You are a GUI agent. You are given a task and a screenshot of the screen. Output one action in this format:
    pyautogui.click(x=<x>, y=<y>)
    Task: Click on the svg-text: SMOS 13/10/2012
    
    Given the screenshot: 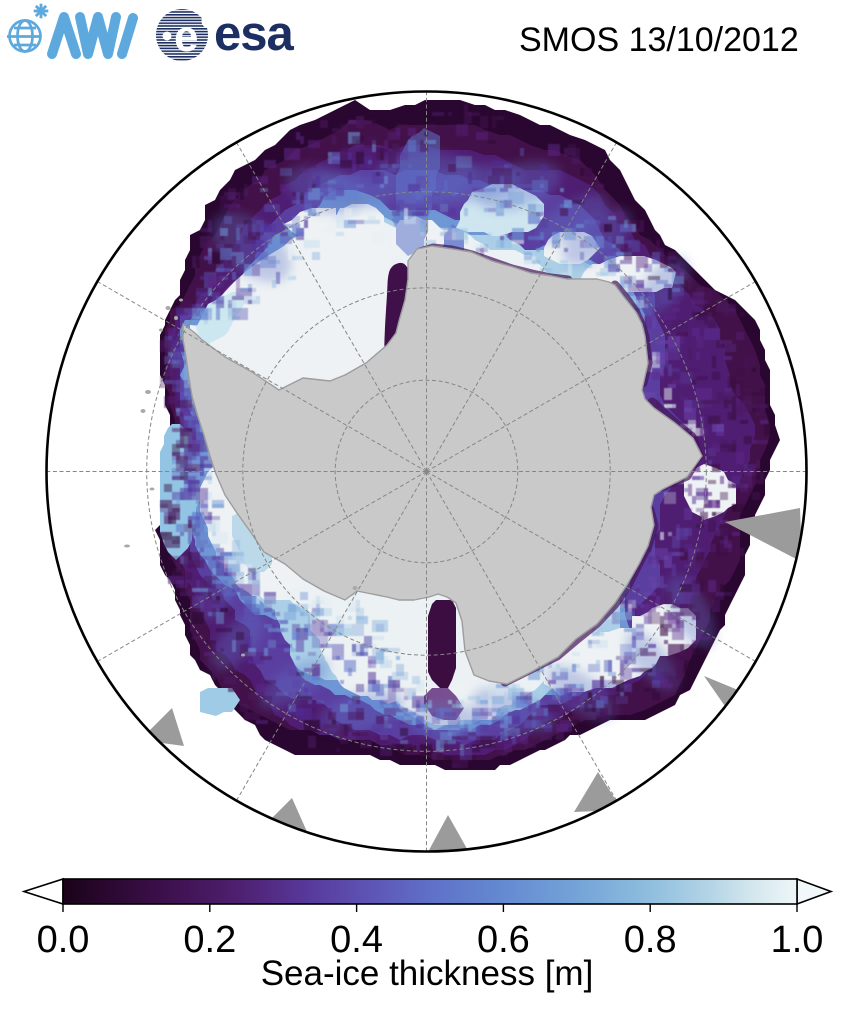 What is the action you would take?
    pyautogui.click(x=659, y=40)
    